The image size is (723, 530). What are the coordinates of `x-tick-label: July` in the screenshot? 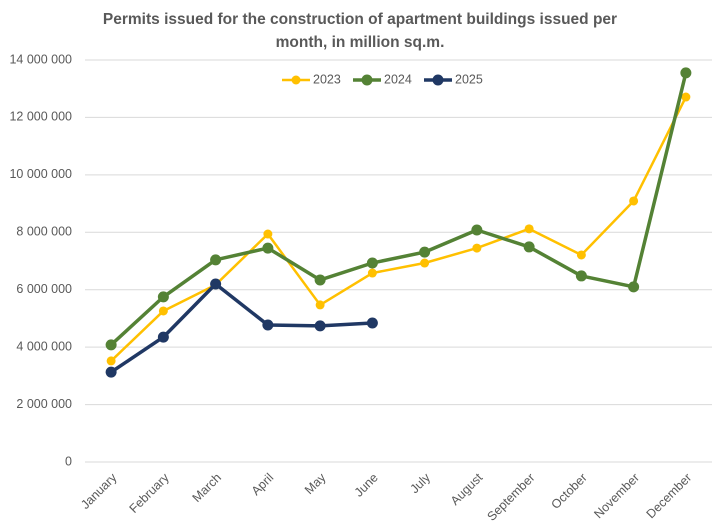 It's located at (420, 483).